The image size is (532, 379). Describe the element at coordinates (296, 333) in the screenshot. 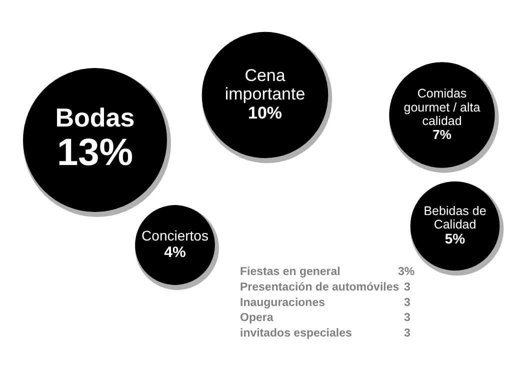

I see `category-label: invitados especiales` at that location.